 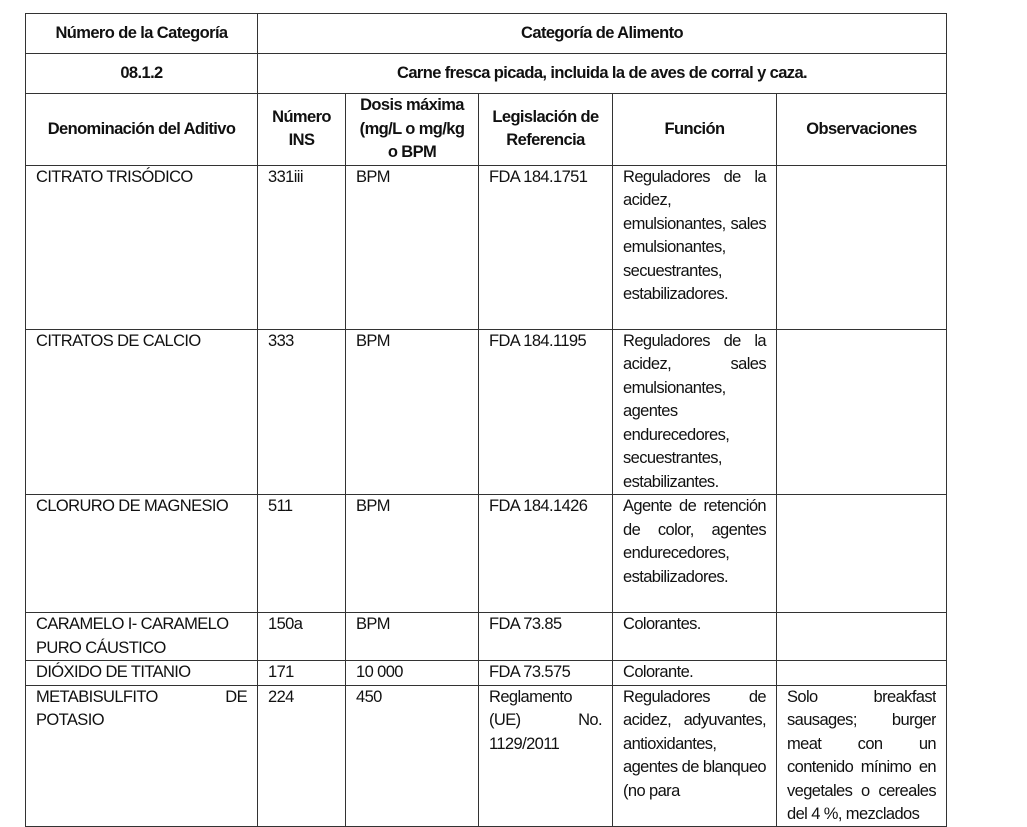 I want to click on column-header: Función, so click(x=694, y=129).